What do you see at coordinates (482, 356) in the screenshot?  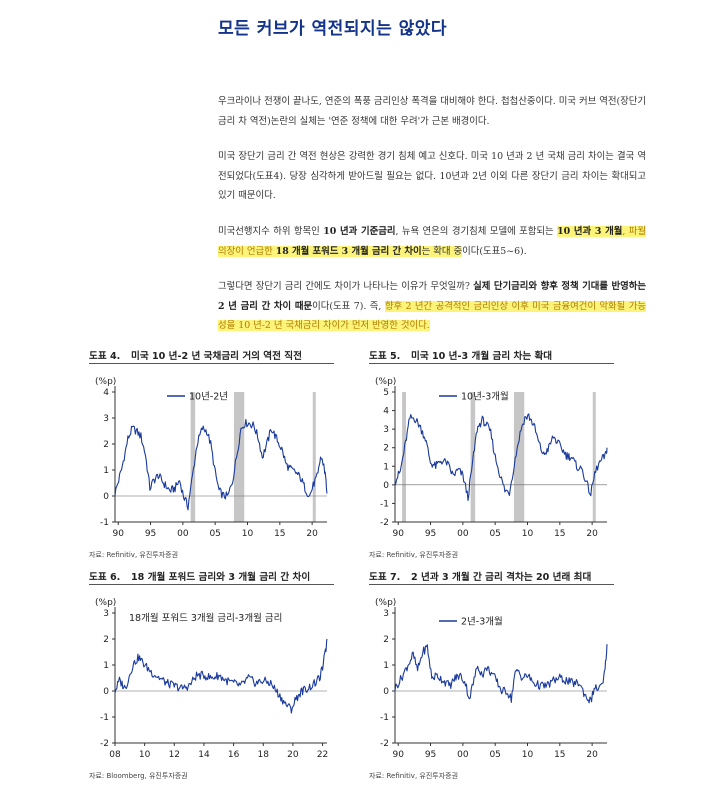 I see `figure-title: 미국 10 년-3 개월 금리 차는 확대` at bounding box center [482, 356].